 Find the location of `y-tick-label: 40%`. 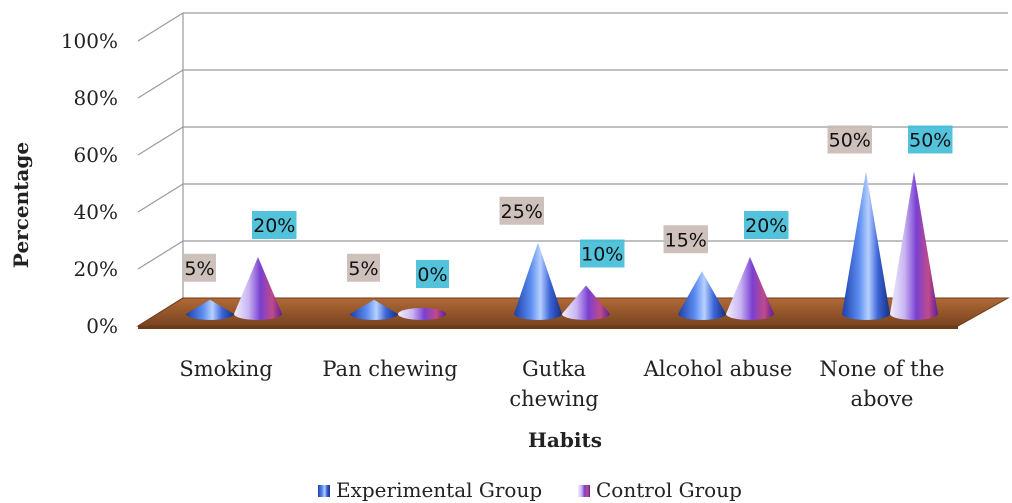

y-tick-label: 40% is located at coordinates (96, 212).